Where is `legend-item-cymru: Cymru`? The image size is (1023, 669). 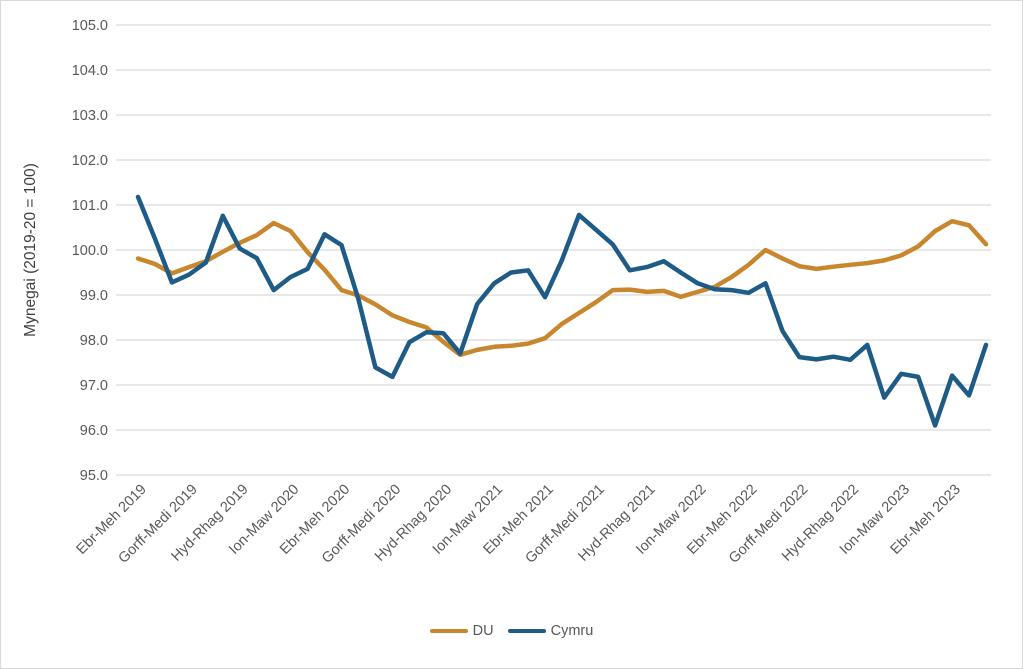
legend-item-cymru: Cymru is located at coordinates (550, 631).